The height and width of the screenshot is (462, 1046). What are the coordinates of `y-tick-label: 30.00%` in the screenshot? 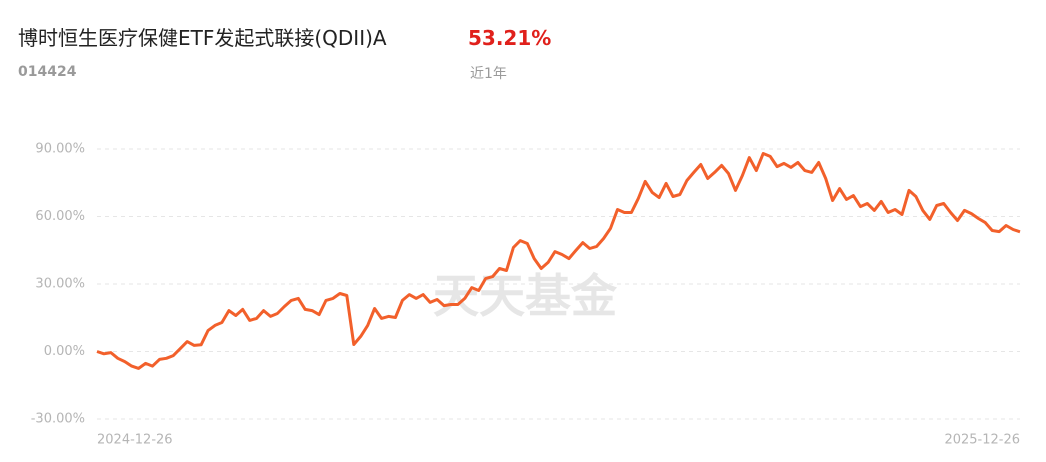 It's located at (60, 284).